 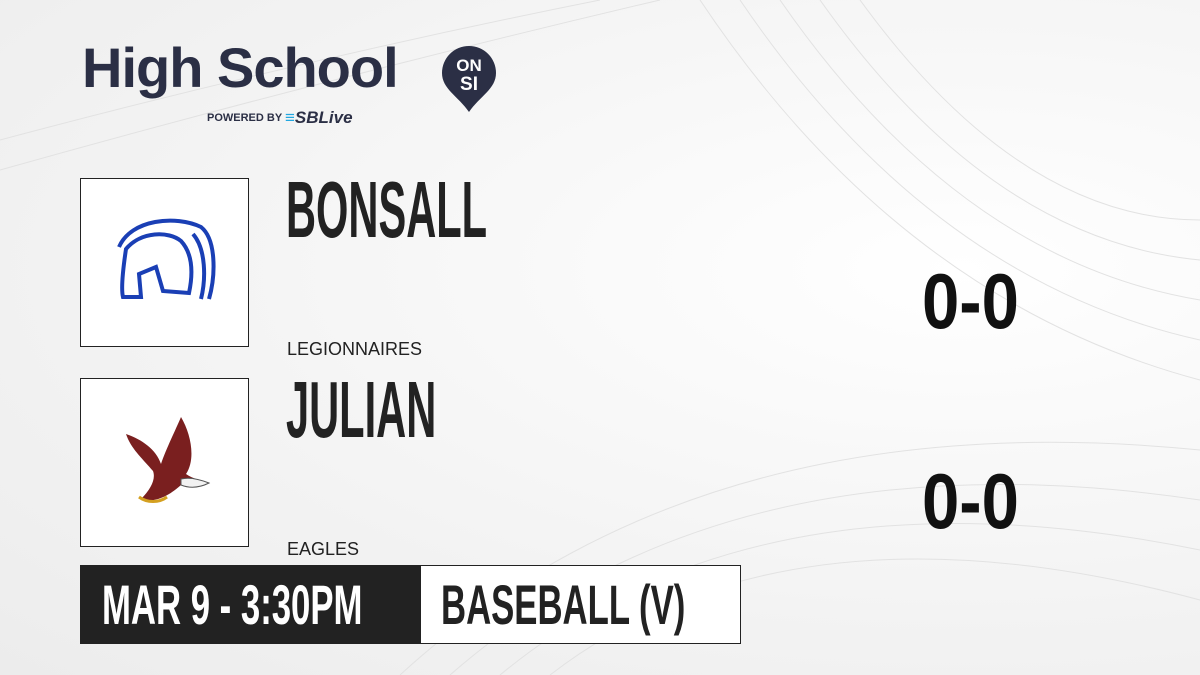 I want to click on team-mascot: LEGIONNAIRES, so click(x=355, y=349).